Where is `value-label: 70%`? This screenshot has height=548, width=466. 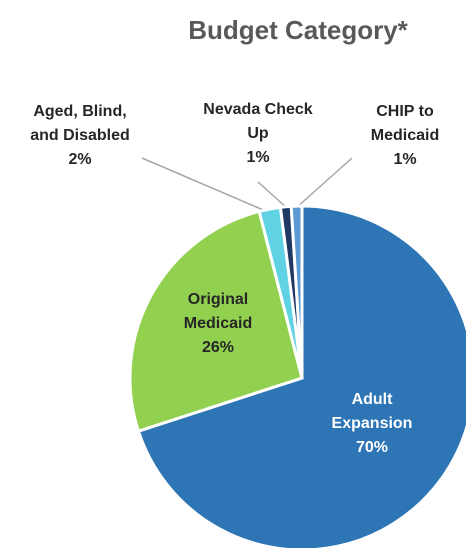 value-label: 70% is located at coordinates (372, 447).